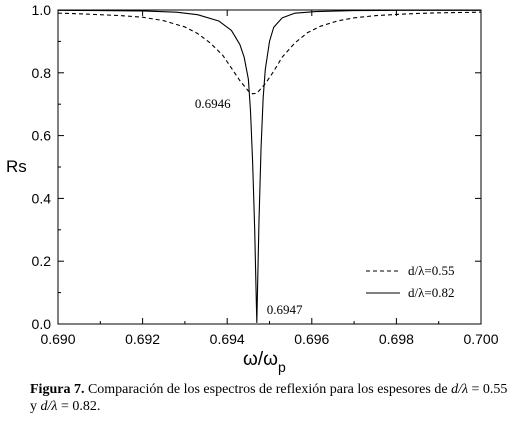 The height and width of the screenshot is (425, 518). I want to click on caption-text-2: = 0.55 y, so click(269, 398).